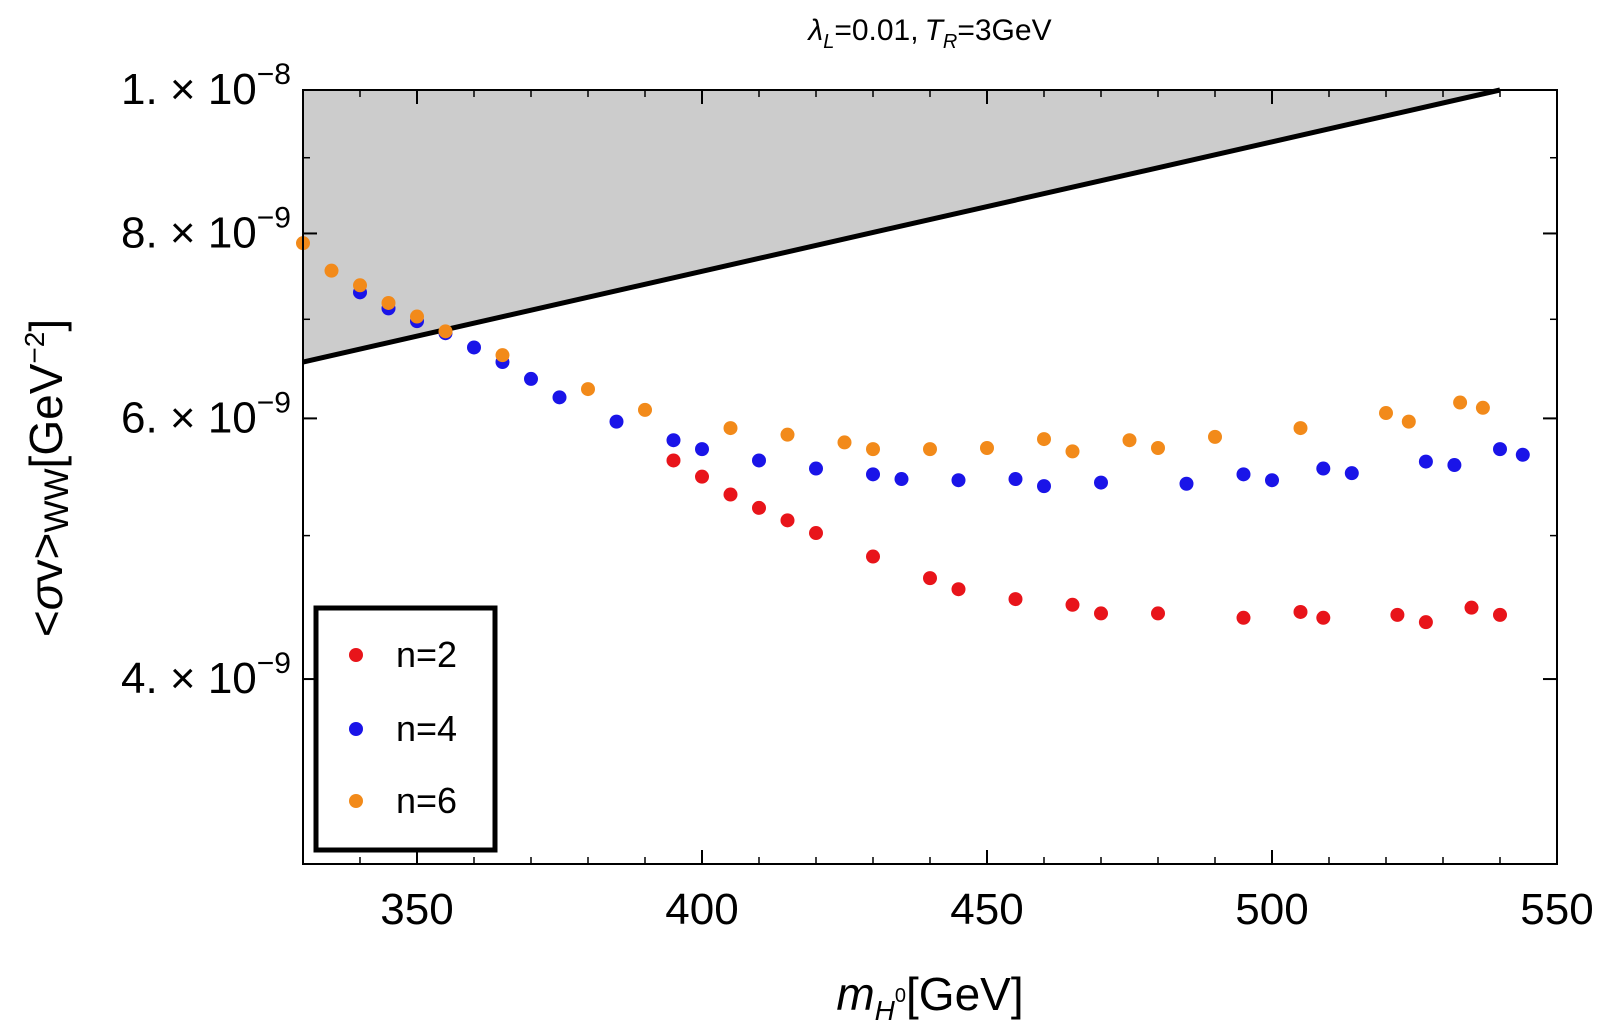 This screenshot has width=1600, height=1024. I want to click on title-t: T, so click(935, 30).